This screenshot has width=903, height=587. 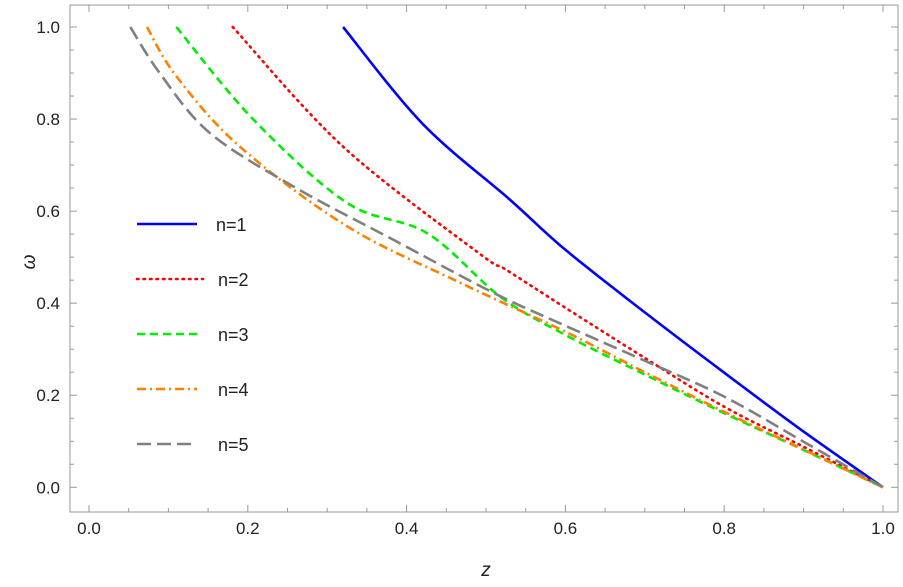 I want to click on x-tick-label: 0.6, so click(x=566, y=528).